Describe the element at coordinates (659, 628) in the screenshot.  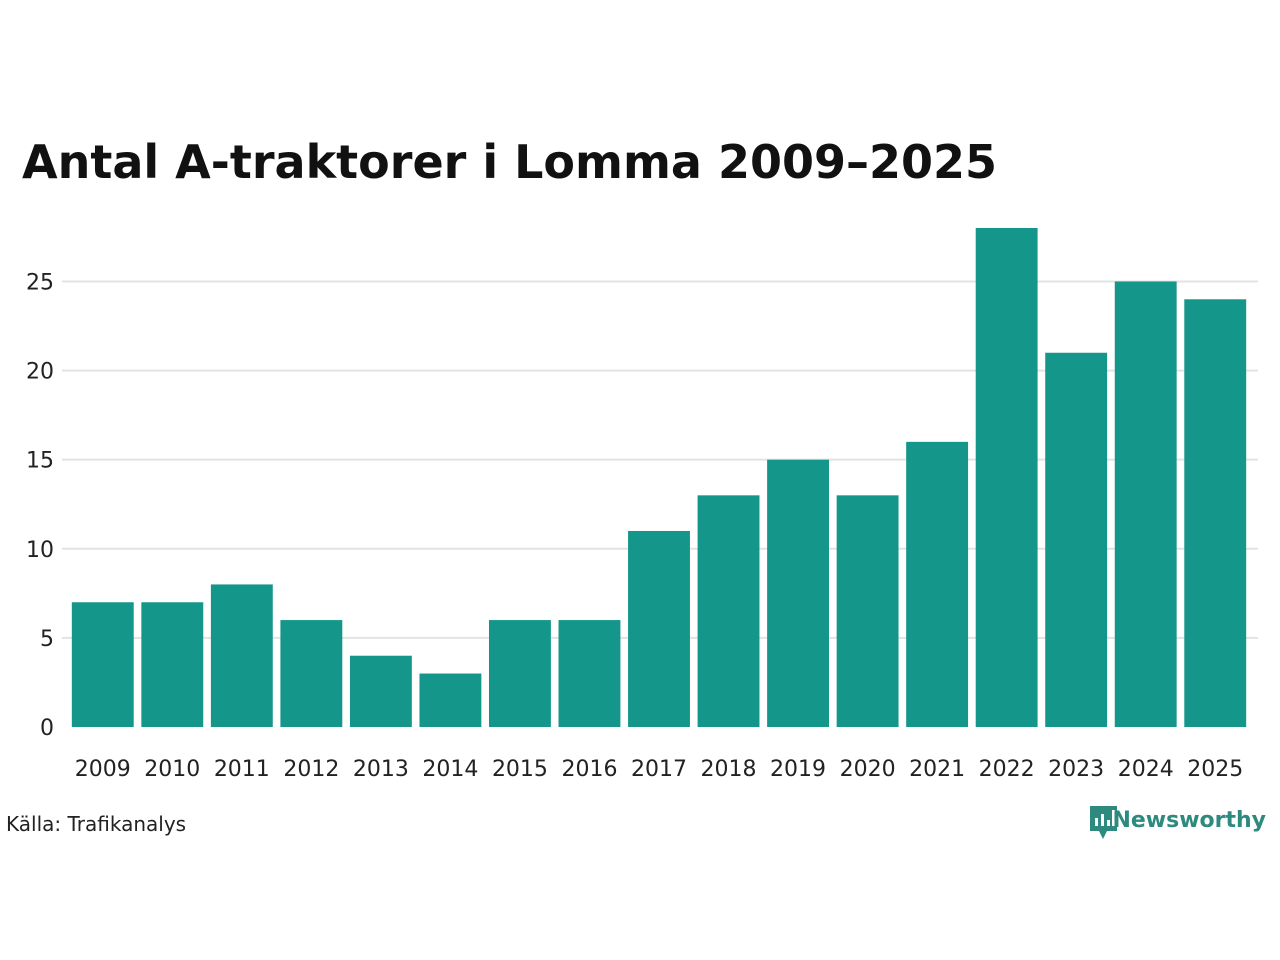
I see `bar-2017` at that location.